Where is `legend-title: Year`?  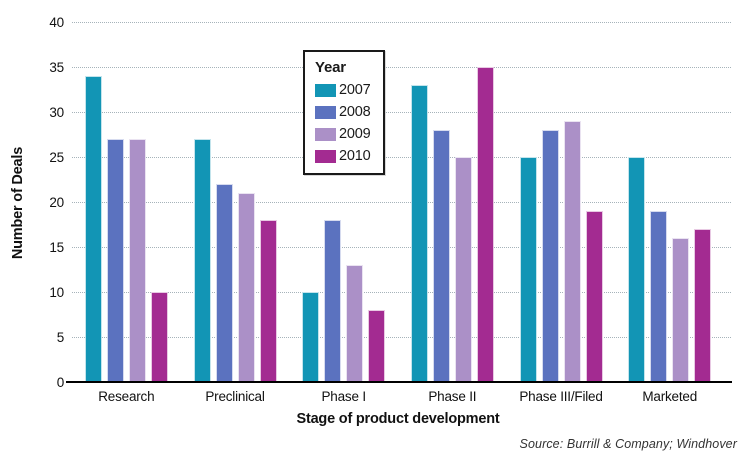
legend-title: Year is located at coordinates (330, 67).